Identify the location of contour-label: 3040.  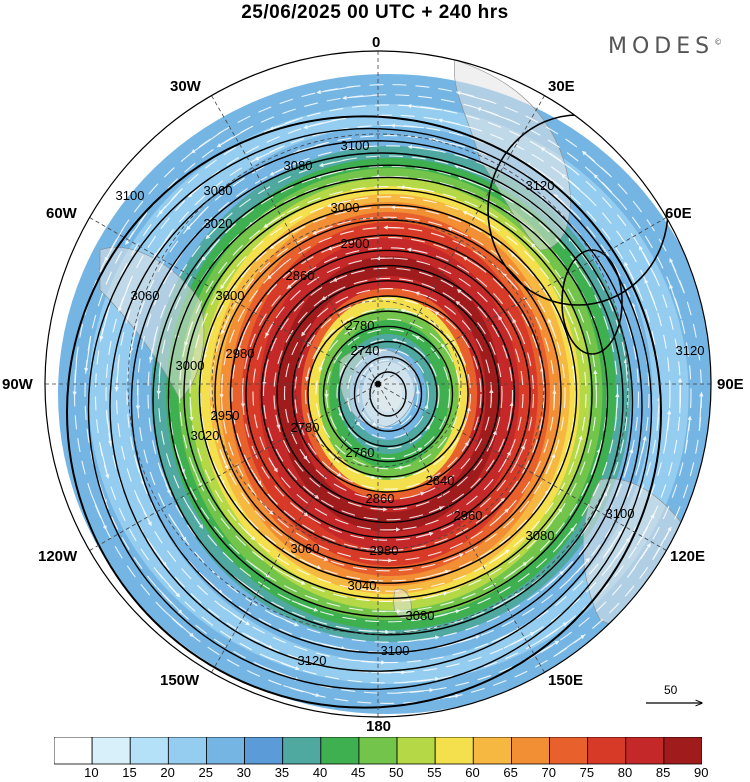
(362, 585).